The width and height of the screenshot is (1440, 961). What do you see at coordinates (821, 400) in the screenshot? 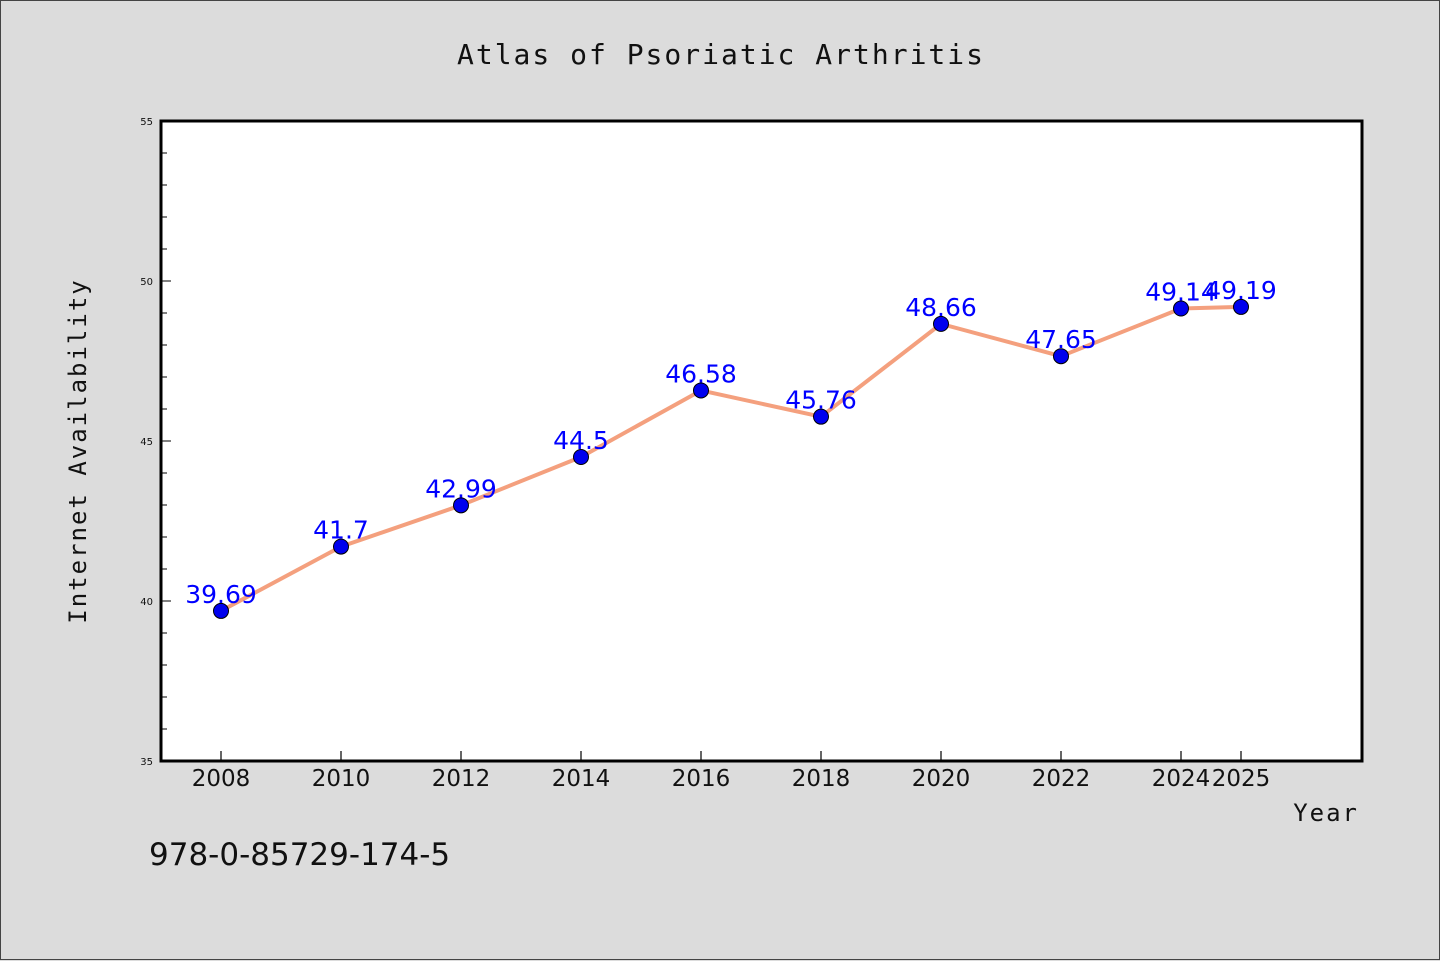
I see `data-label: 45.76` at bounding box center [821, 400].